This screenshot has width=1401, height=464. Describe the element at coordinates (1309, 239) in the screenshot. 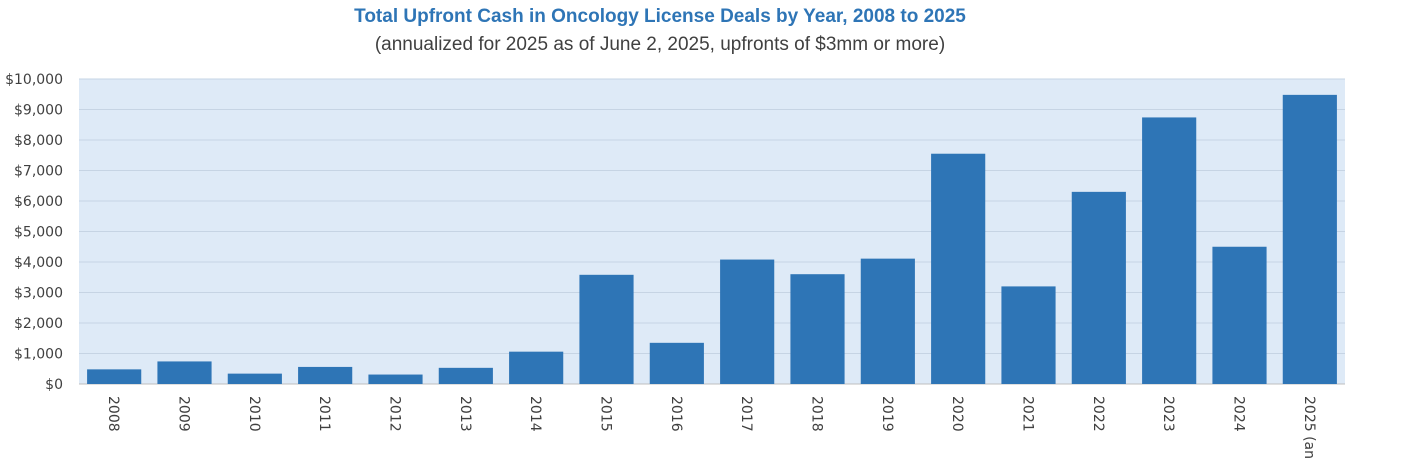

I see `bar-2025` at that location.